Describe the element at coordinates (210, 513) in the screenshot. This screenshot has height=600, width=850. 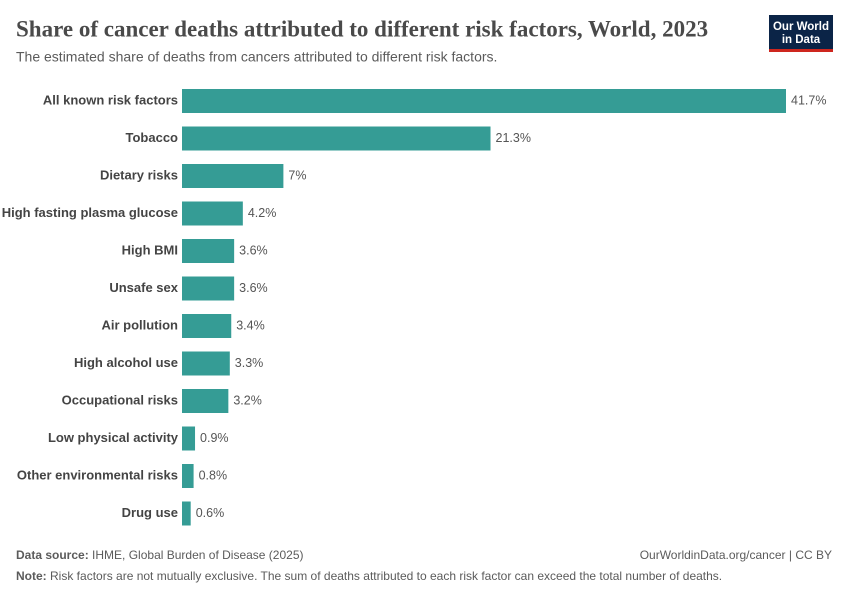
I see `value-label: 0.6%` at that location.